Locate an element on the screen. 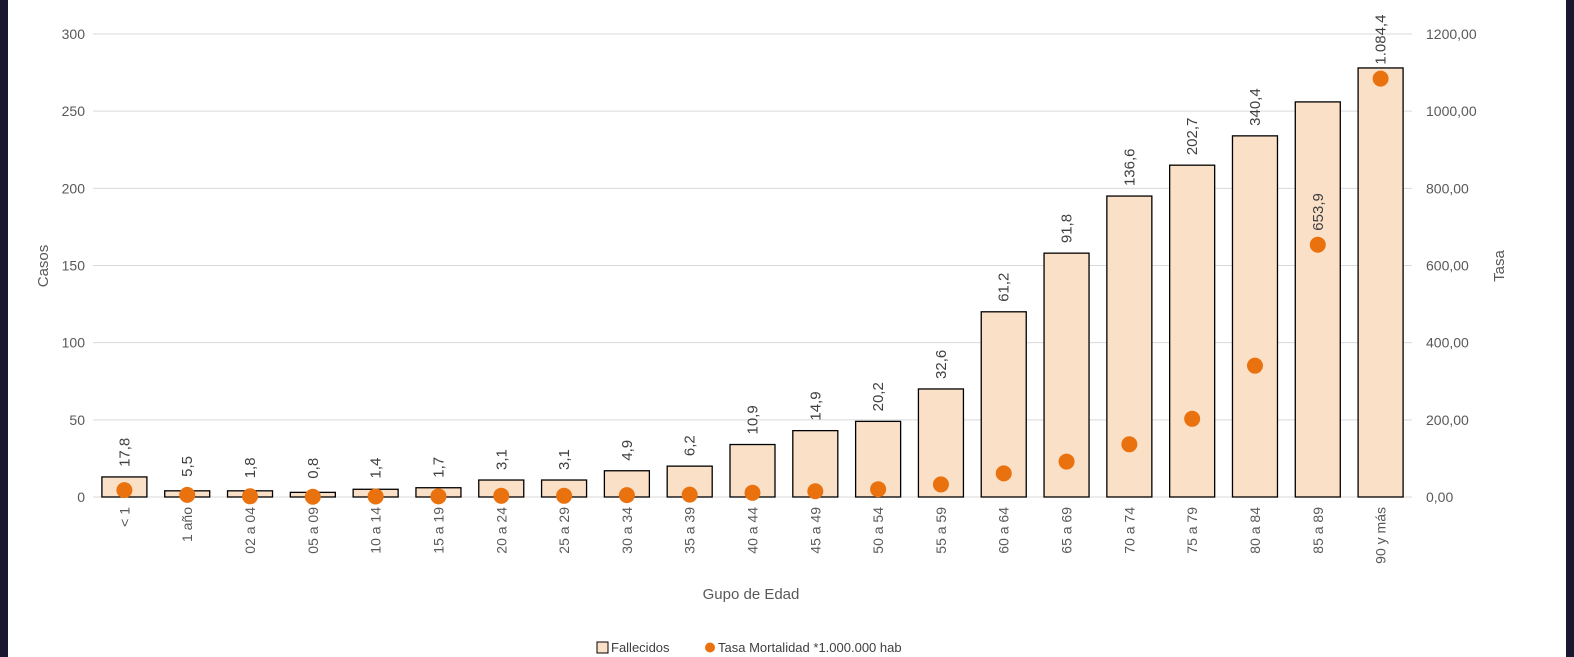 The image size is (1574, 657). rate-data-label: 10,9 is located at coordinates (753, 419).